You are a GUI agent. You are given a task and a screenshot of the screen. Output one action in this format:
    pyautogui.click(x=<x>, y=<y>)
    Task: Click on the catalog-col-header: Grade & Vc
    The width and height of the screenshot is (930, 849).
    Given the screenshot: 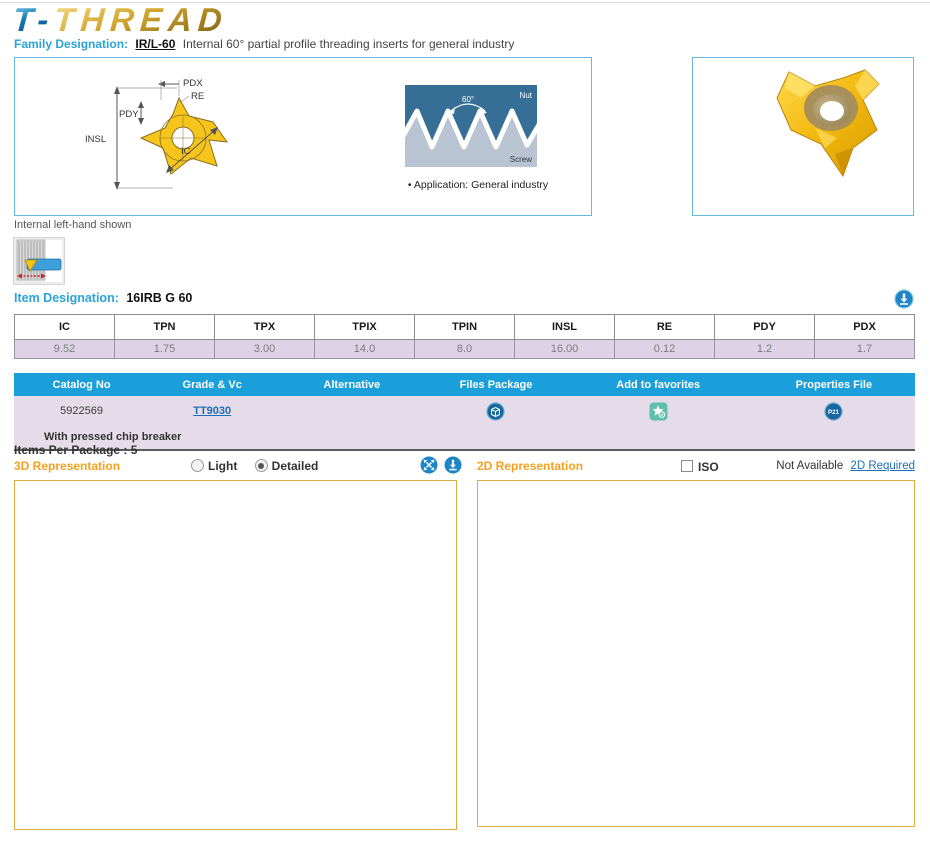 What is the action you would take?
    pyautogui.click(x=212, y=384)
    